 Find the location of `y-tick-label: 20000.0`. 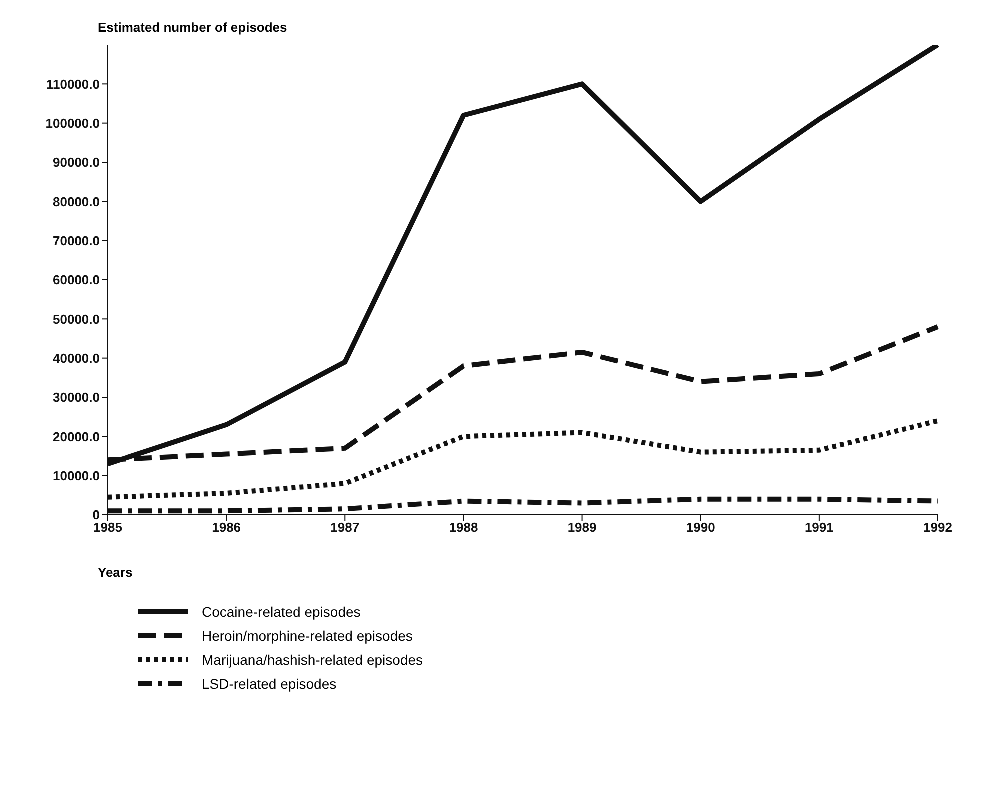

y-tick-label: 20000.0 is located at coordinates (76, 436).